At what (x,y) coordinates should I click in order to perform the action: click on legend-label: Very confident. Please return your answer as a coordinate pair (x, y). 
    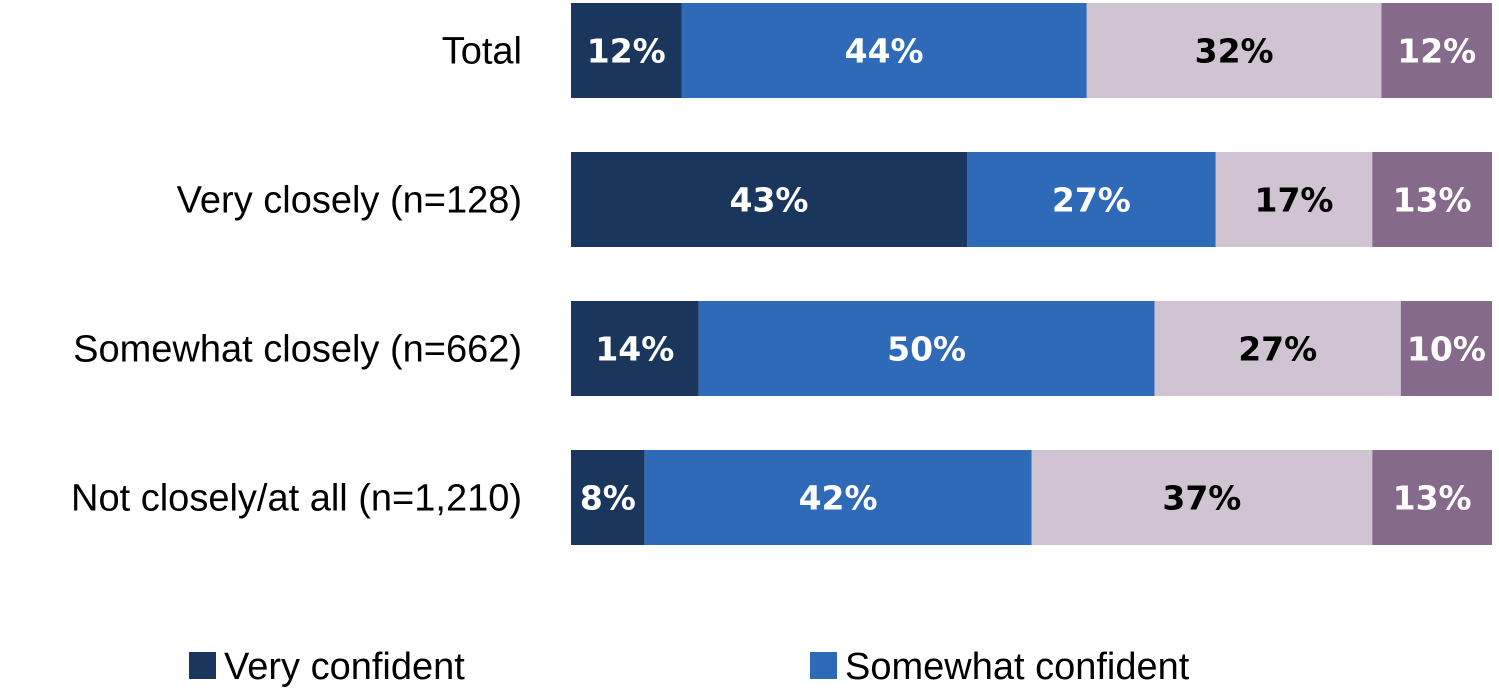
    Looking at the image, I should click on (344, 667).